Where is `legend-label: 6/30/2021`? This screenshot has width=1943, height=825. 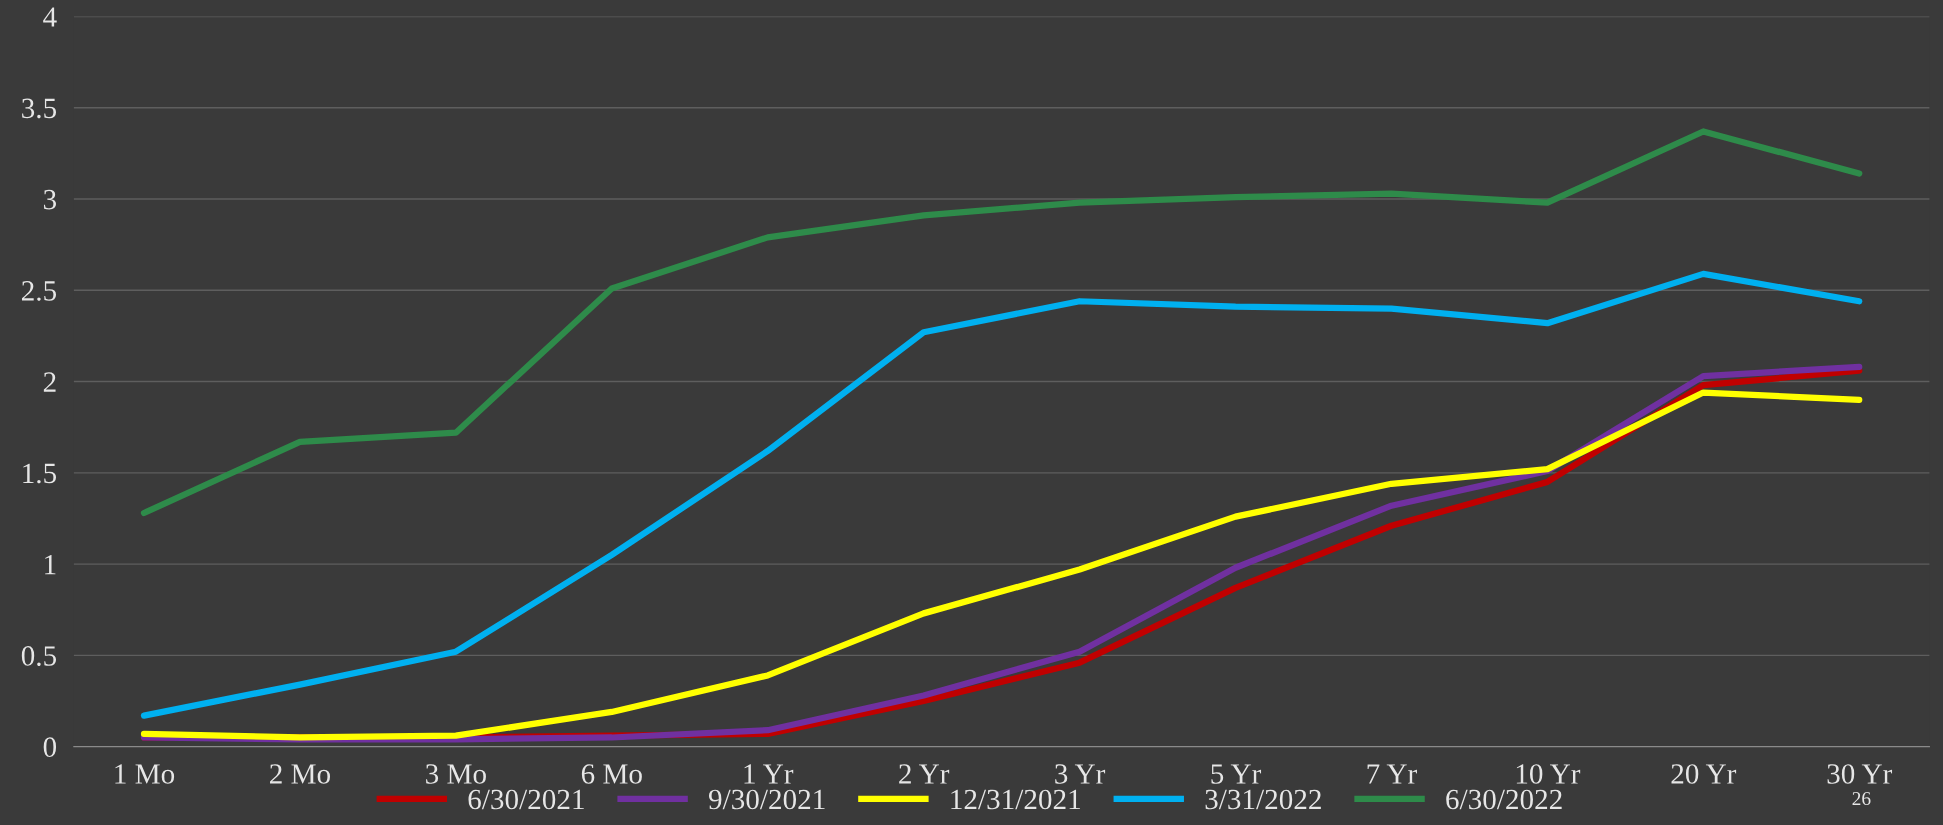
legend-label: 6/30/2021 is located at coordinates (526, 799).